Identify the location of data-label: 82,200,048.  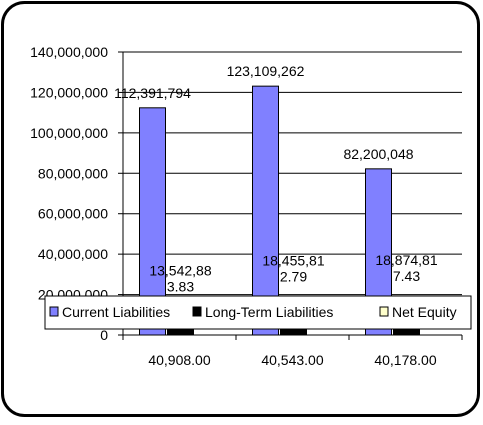
(378, 154).